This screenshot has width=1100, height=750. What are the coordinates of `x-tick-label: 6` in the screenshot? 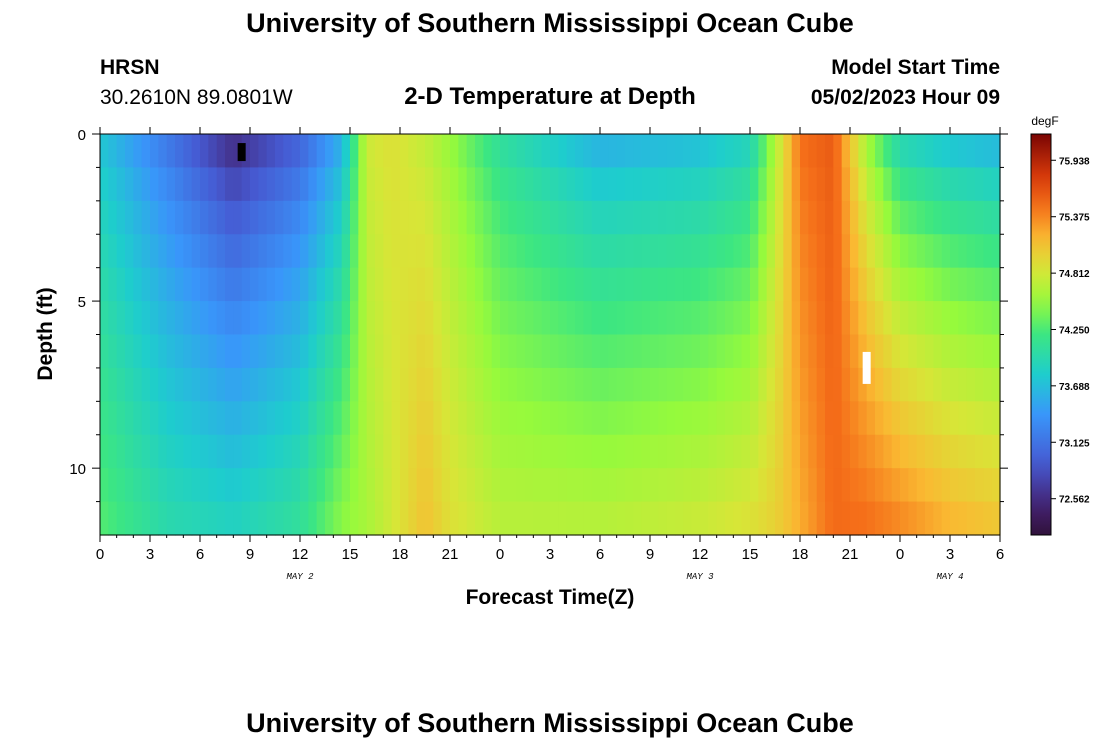 It's located at (200, 554).